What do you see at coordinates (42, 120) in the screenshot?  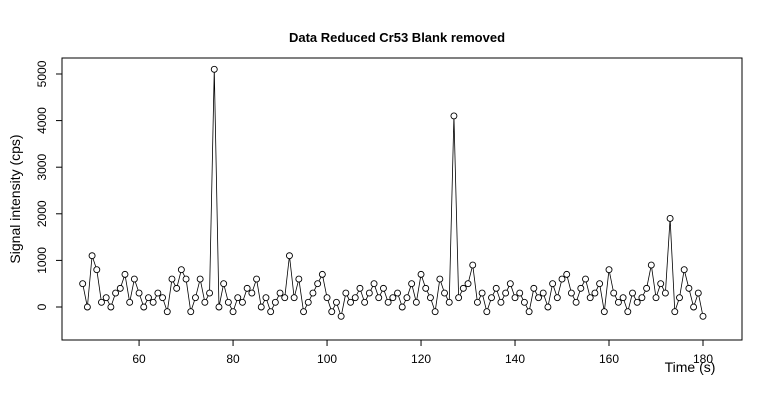 I see `y-tick-label: 4000` at bounding box center [42, 120].